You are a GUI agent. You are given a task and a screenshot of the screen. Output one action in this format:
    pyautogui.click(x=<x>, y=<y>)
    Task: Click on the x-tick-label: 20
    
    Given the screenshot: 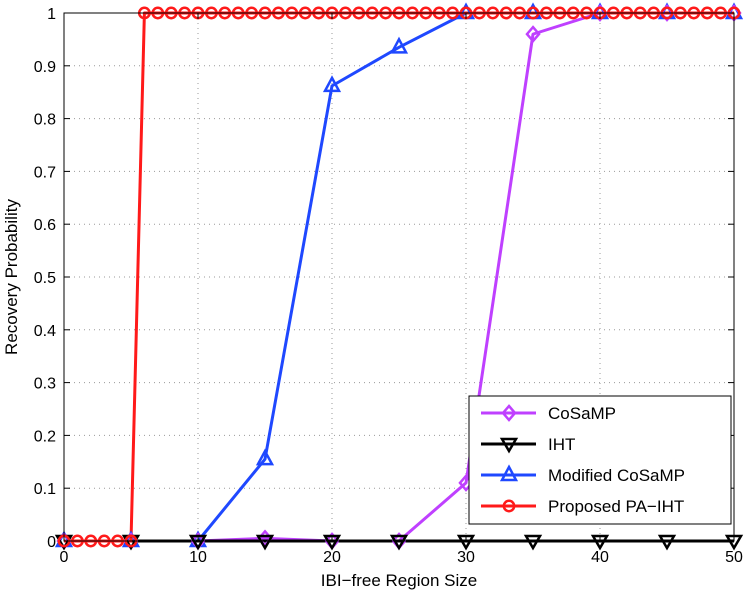 What is the action you would take?
    pyautogui.click(x=332, y=557)
    